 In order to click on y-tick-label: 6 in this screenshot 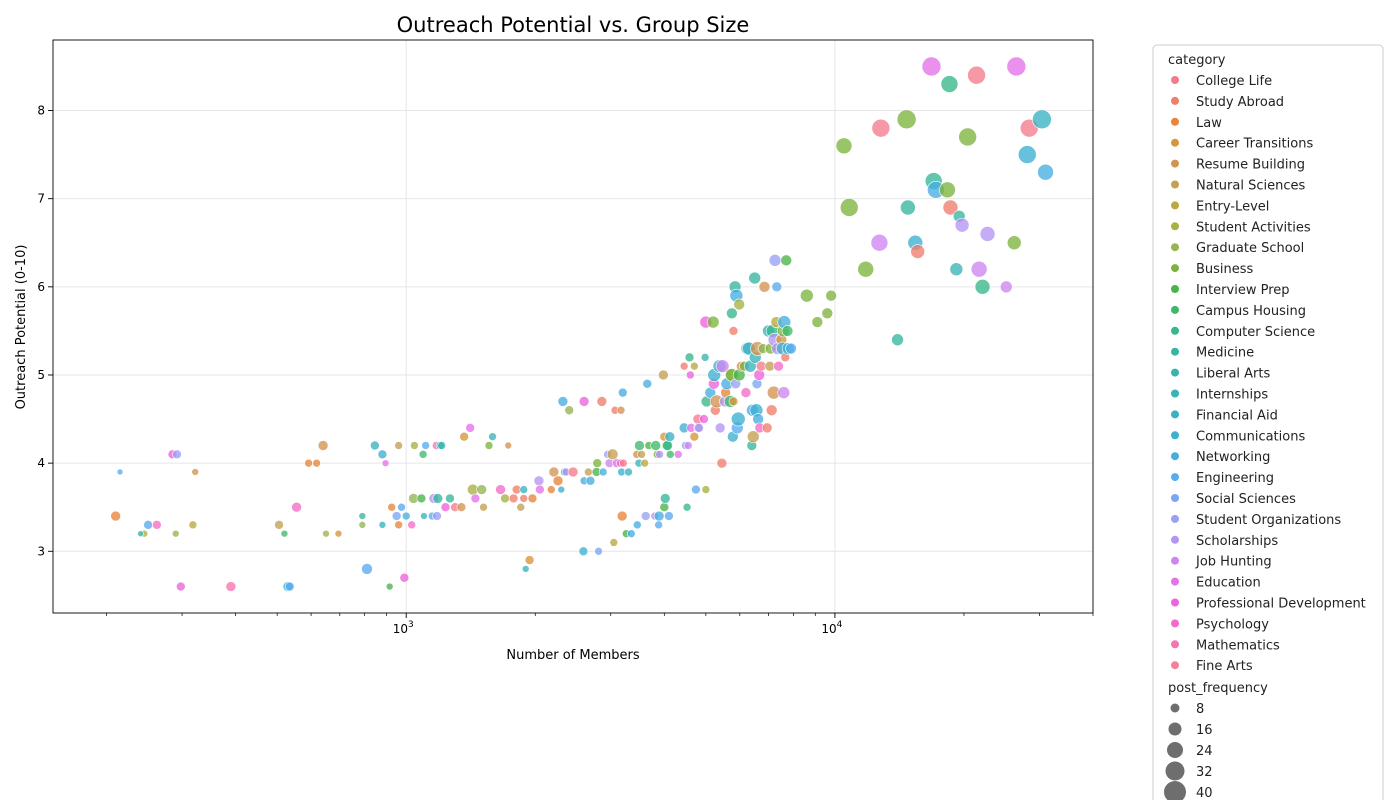, I will do `click(41, 287)`.